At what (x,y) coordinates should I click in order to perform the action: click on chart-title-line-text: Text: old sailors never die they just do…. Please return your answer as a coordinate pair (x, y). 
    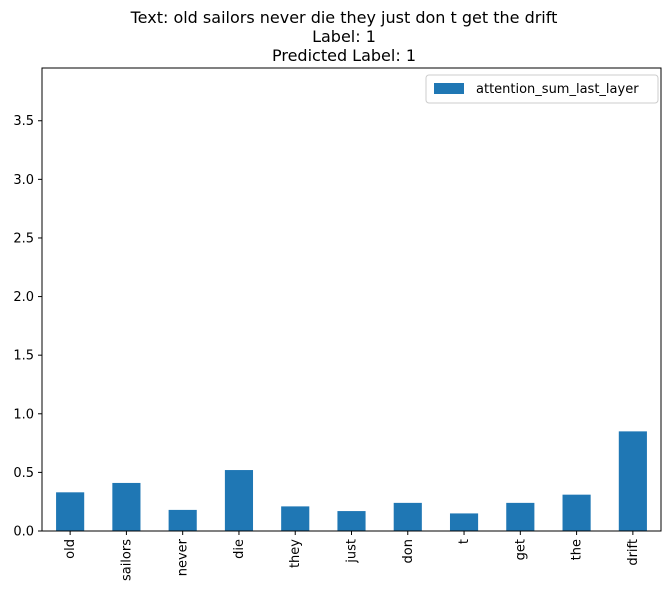
    Looking at the image, I should click on (344, 17).